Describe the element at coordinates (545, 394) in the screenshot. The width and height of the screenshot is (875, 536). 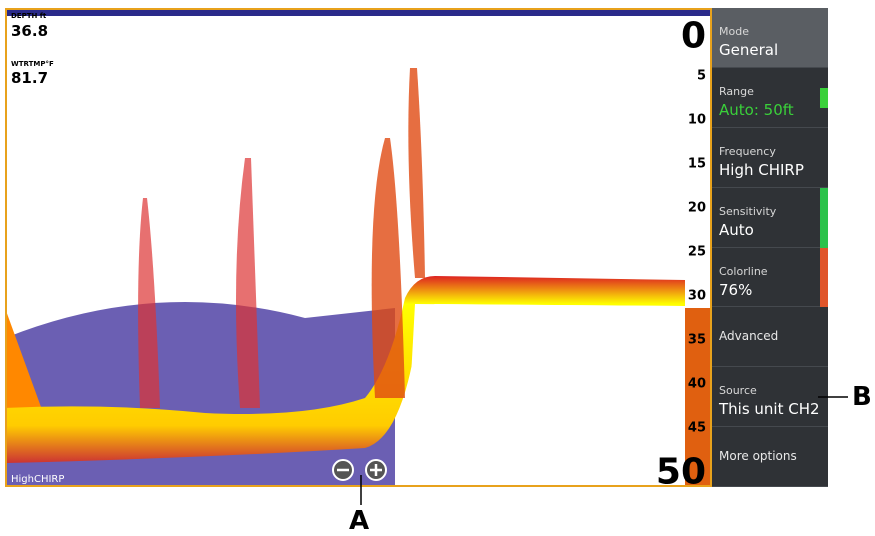
I see `water` at that location.